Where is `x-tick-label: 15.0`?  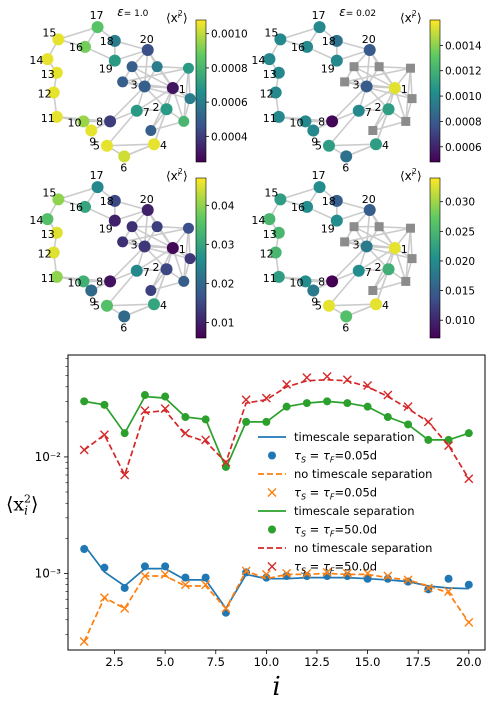
x-tick-label: 15.0 is located at coordinates (368, 662).